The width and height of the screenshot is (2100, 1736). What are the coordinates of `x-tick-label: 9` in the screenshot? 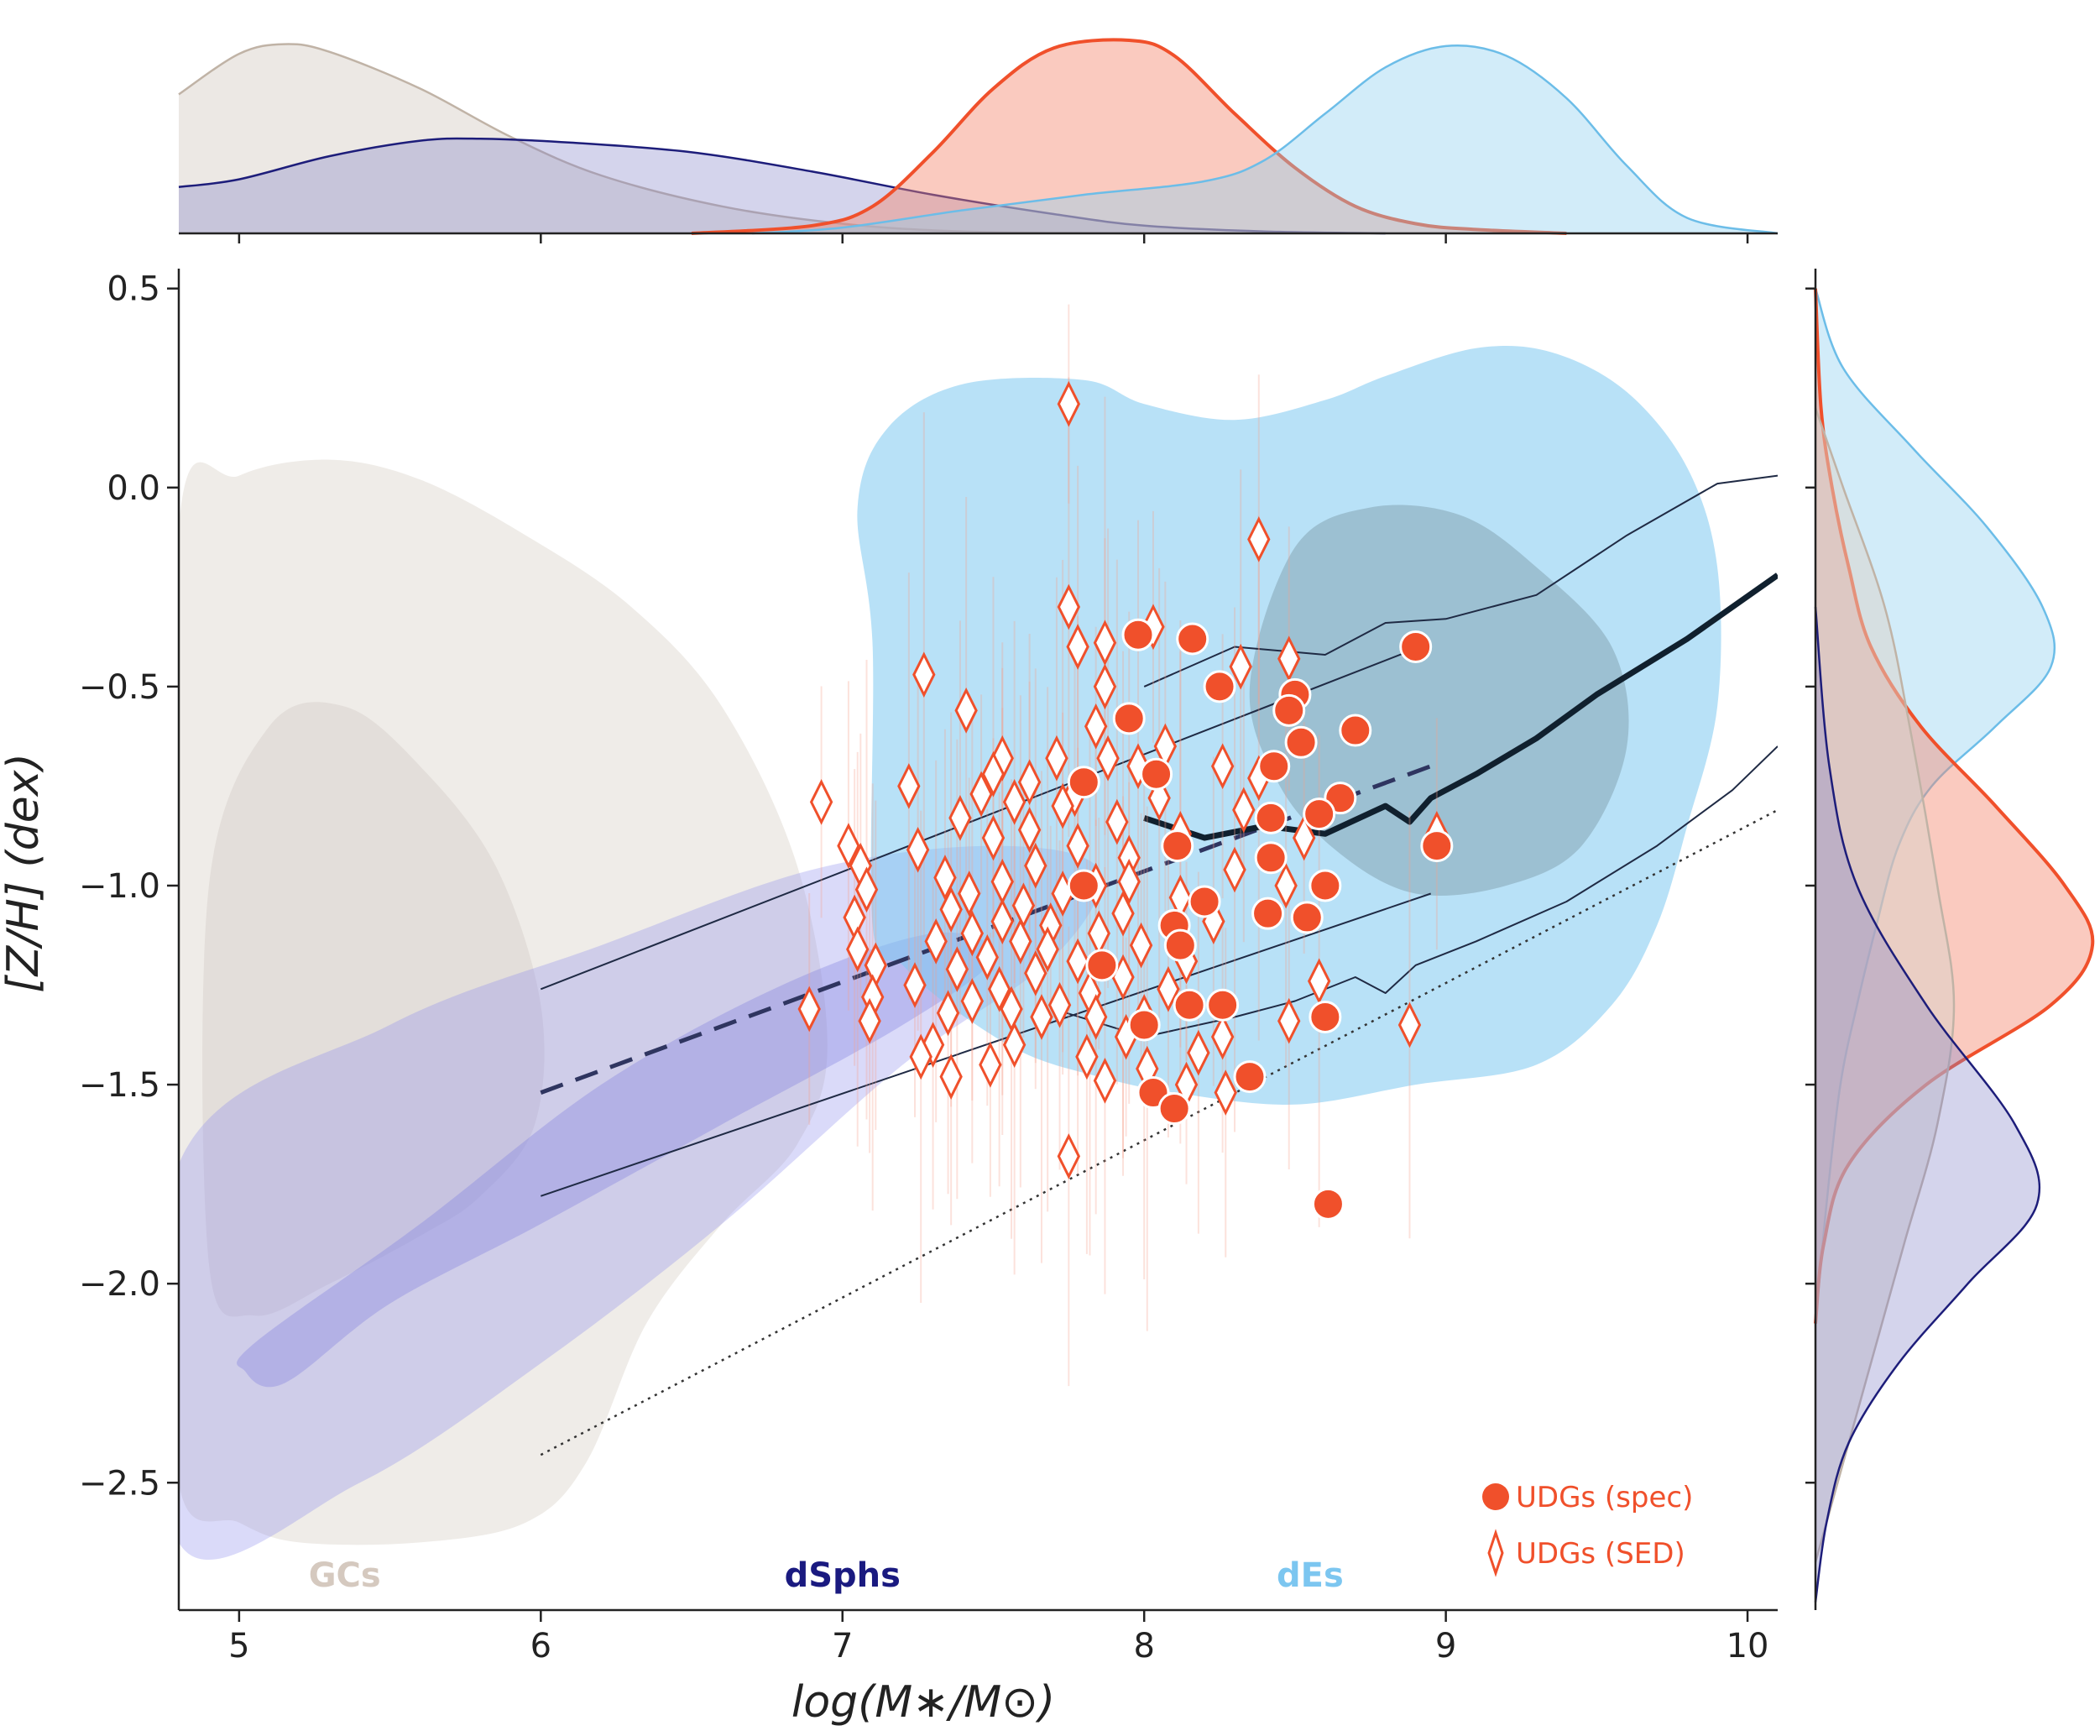 It's located at (1445, 1646).